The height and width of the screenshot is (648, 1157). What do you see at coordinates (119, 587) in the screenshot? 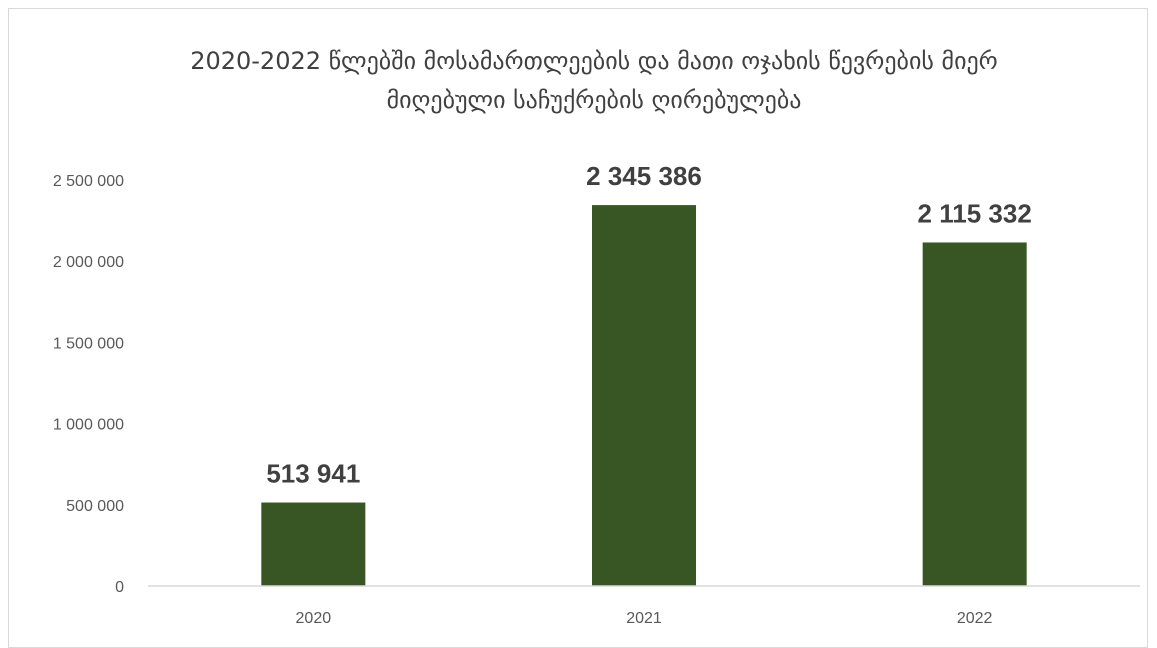
I see `y-tick-label: 0` at bounding box center [119, 587].